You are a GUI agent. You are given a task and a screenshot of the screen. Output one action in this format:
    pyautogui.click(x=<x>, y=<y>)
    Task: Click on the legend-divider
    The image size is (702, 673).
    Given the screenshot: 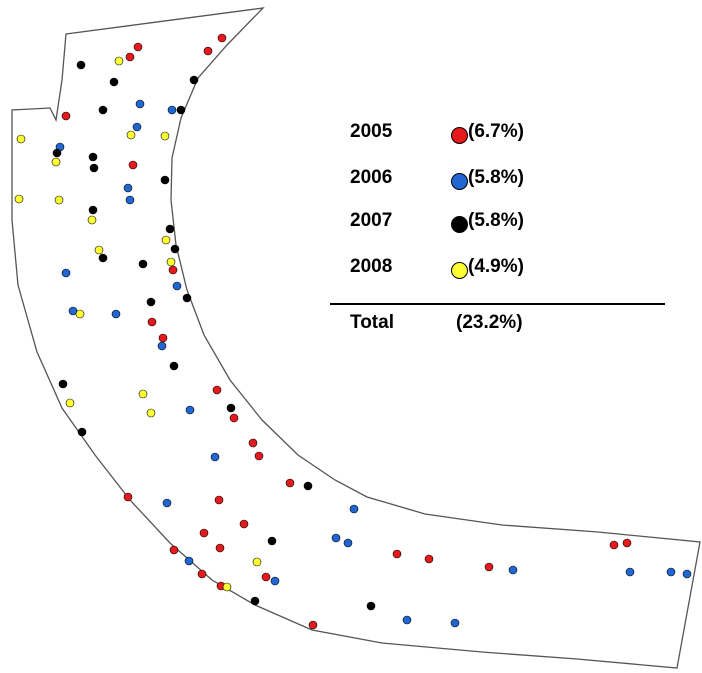 What is the action you would take?
    pyautogui.click(x=497, y=304)
    